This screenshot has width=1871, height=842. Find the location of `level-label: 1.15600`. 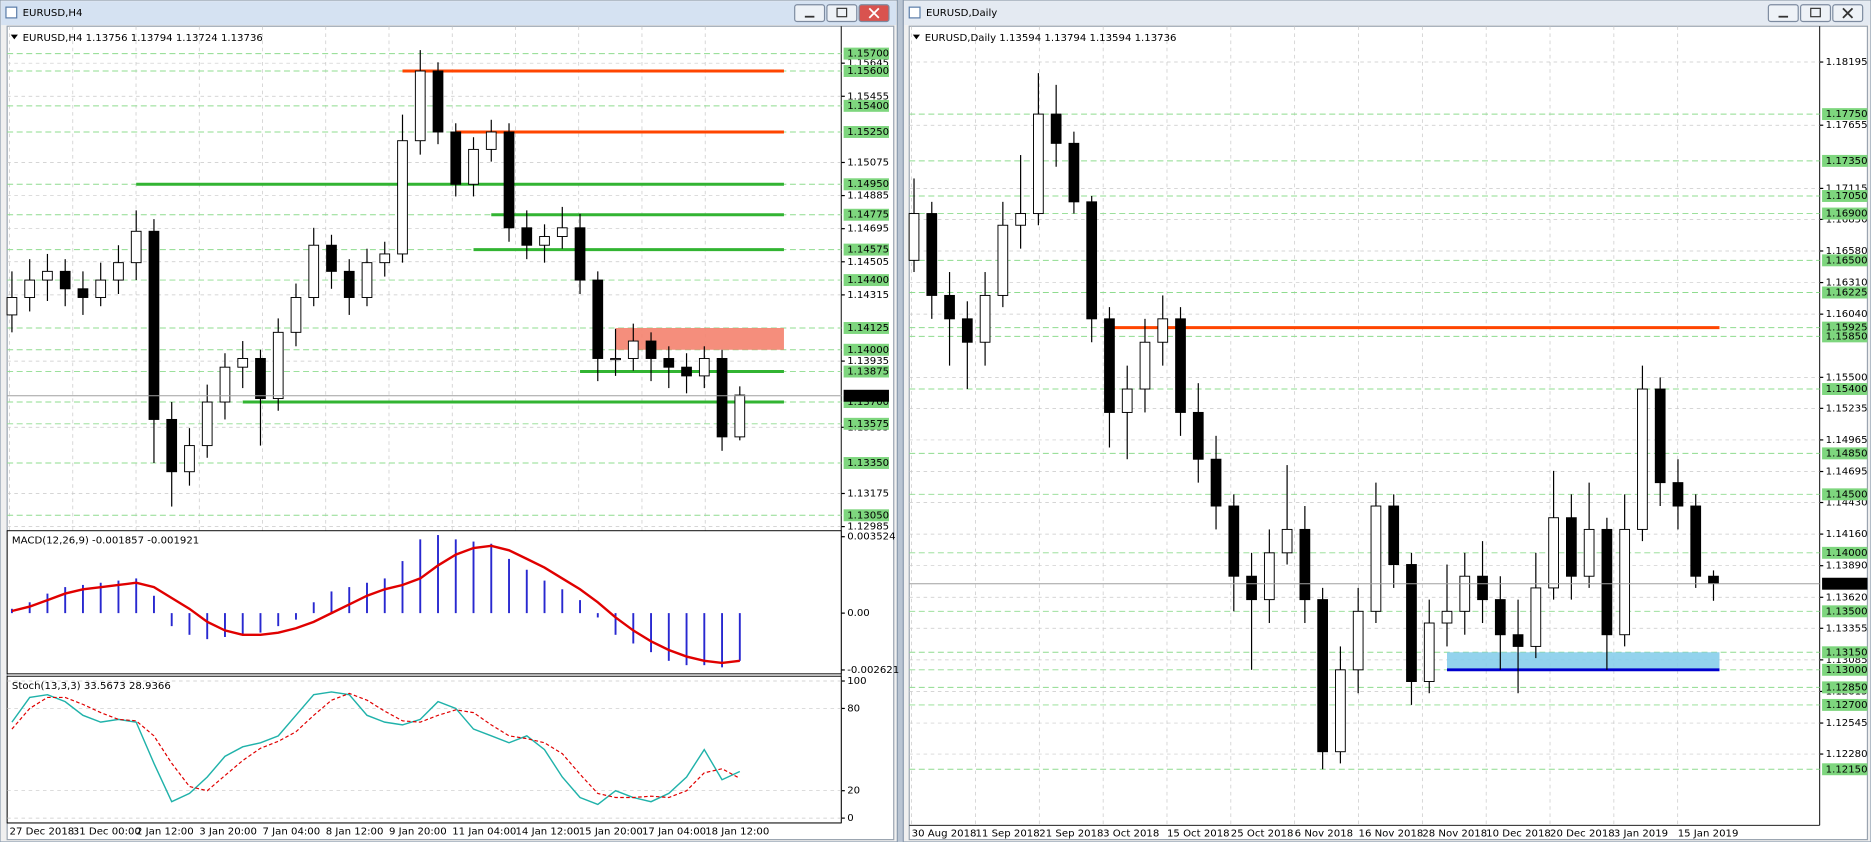

level-label: 1.15600 is located at coordinates (868, 71).